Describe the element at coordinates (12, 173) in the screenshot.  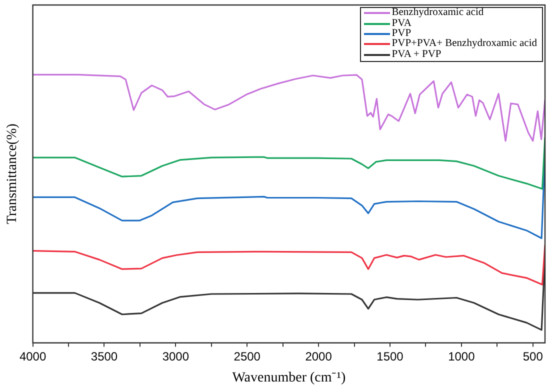
I see `y-axis-title: Transmittance(%)` at that location.